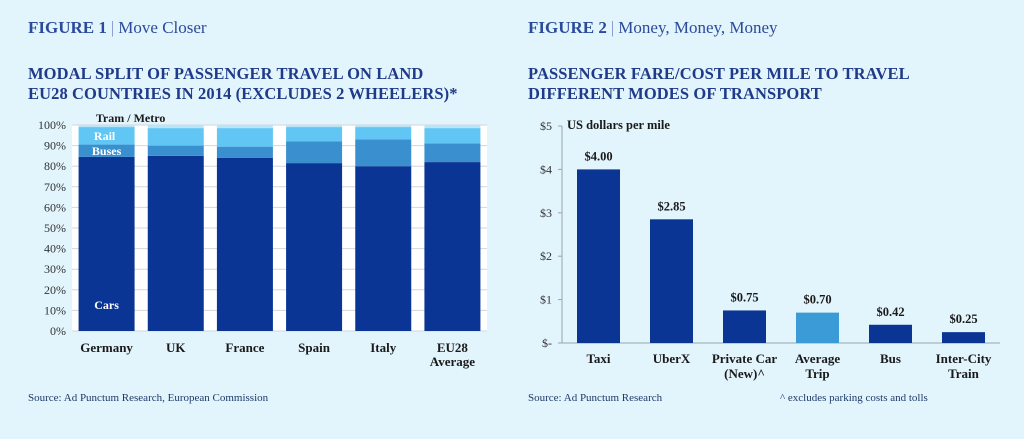 The image size is (1024, 439). Describe the element at coordinates (453, 347) in the screenshot. I see `x-tick-label: EU28` at that location.